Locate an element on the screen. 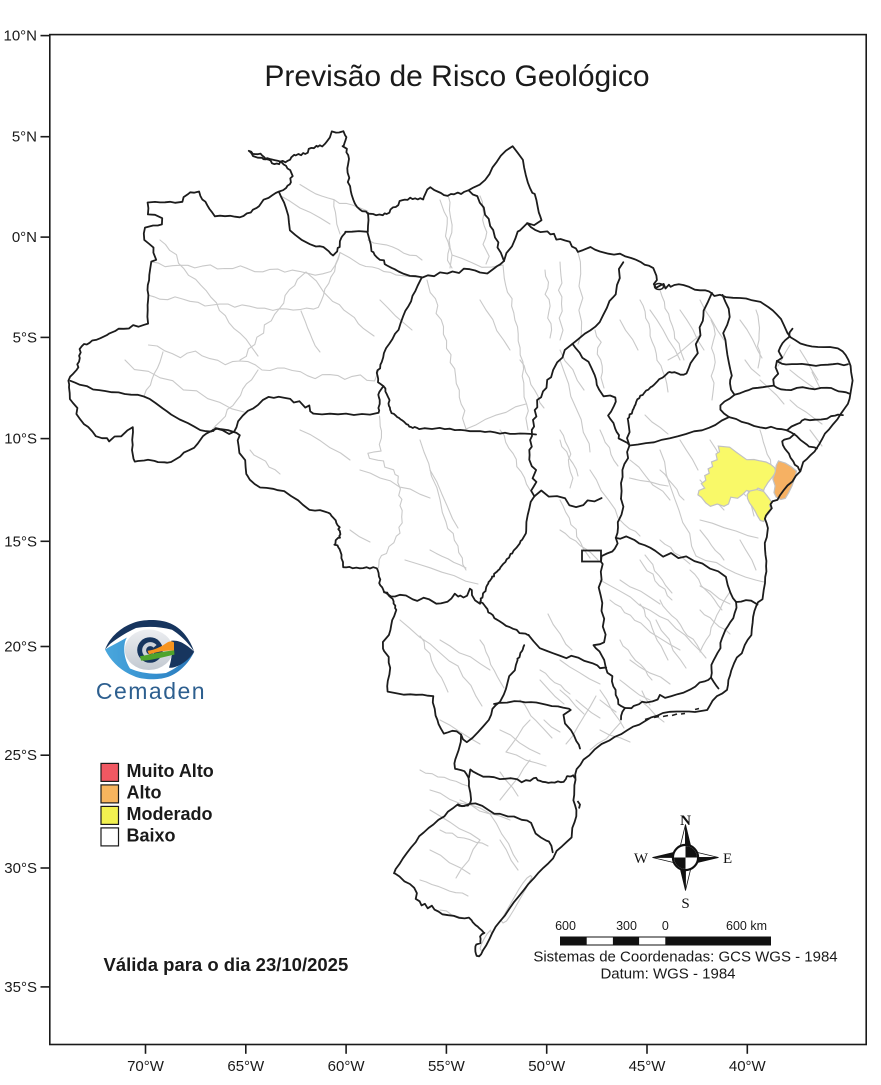 The width and height of the screenshot is (881, 1085). svg-text: 0 is located at coordinates (665, 926).